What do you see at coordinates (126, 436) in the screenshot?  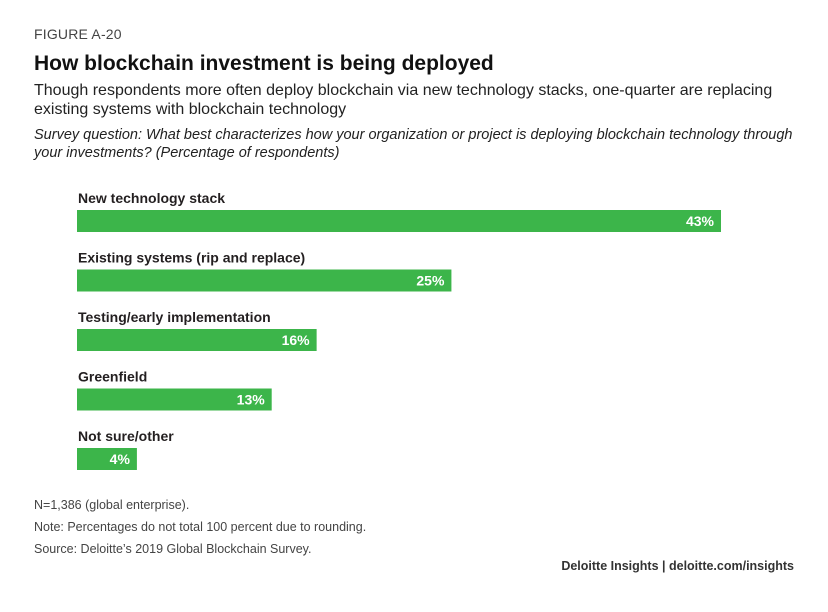 I see `category-label: Not sure/other` at bounding box center [126, 436].